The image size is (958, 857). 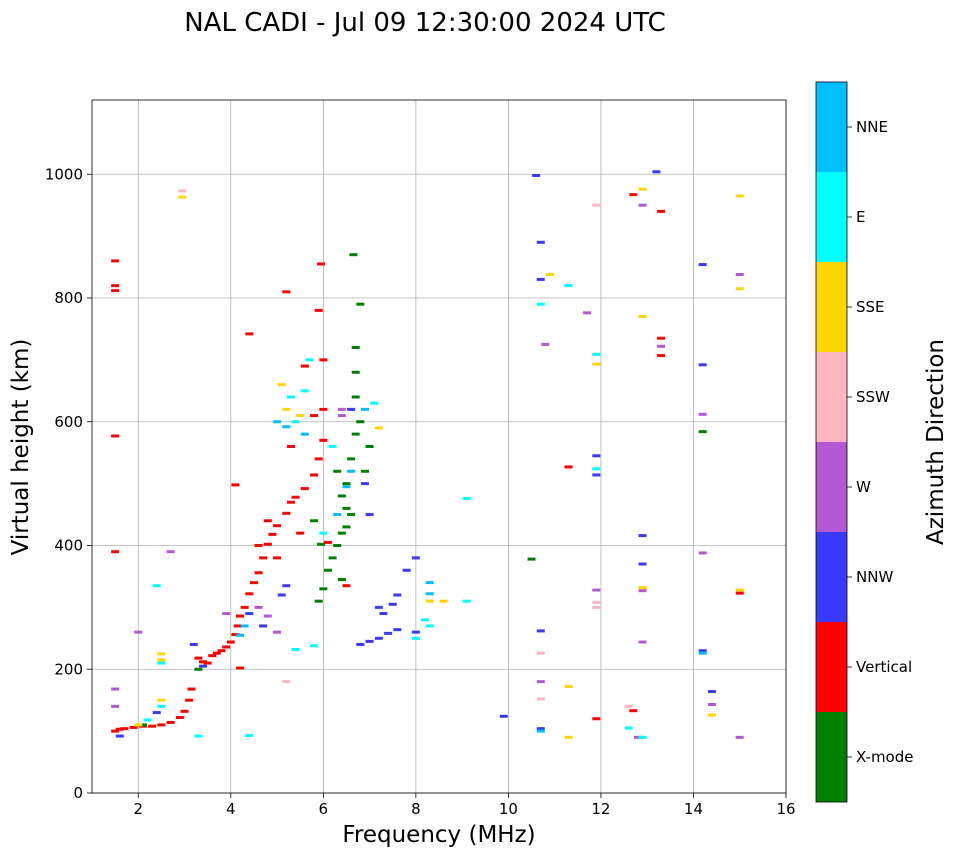 I want to click on colorbar-tick-label: E, so click(x=860, y=217).